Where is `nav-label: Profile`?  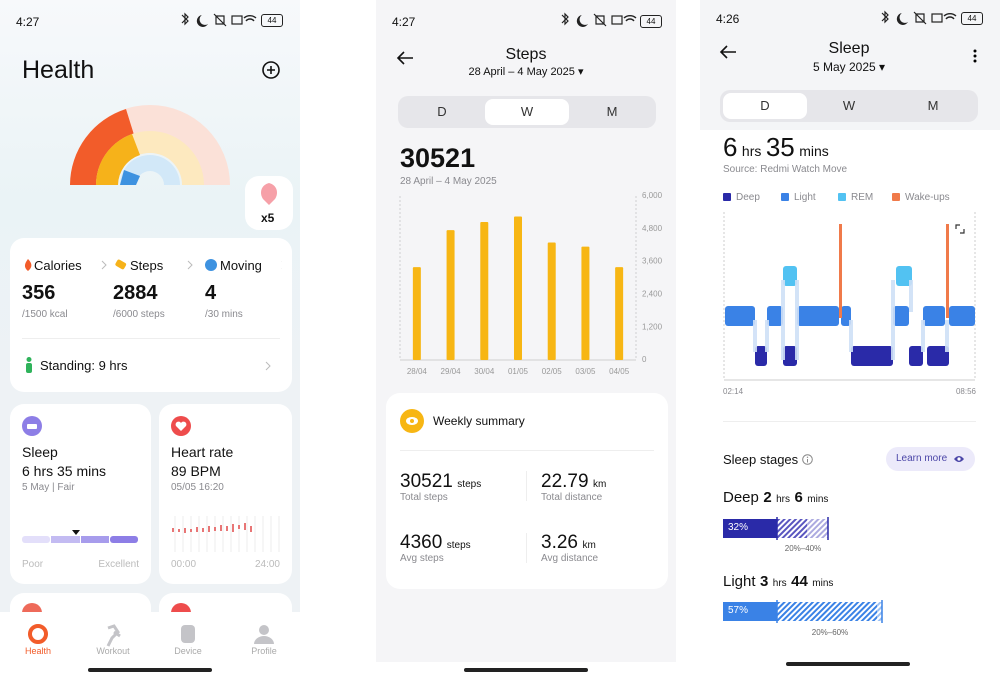 nav-label: Profile is located at coordinates (264, 651).